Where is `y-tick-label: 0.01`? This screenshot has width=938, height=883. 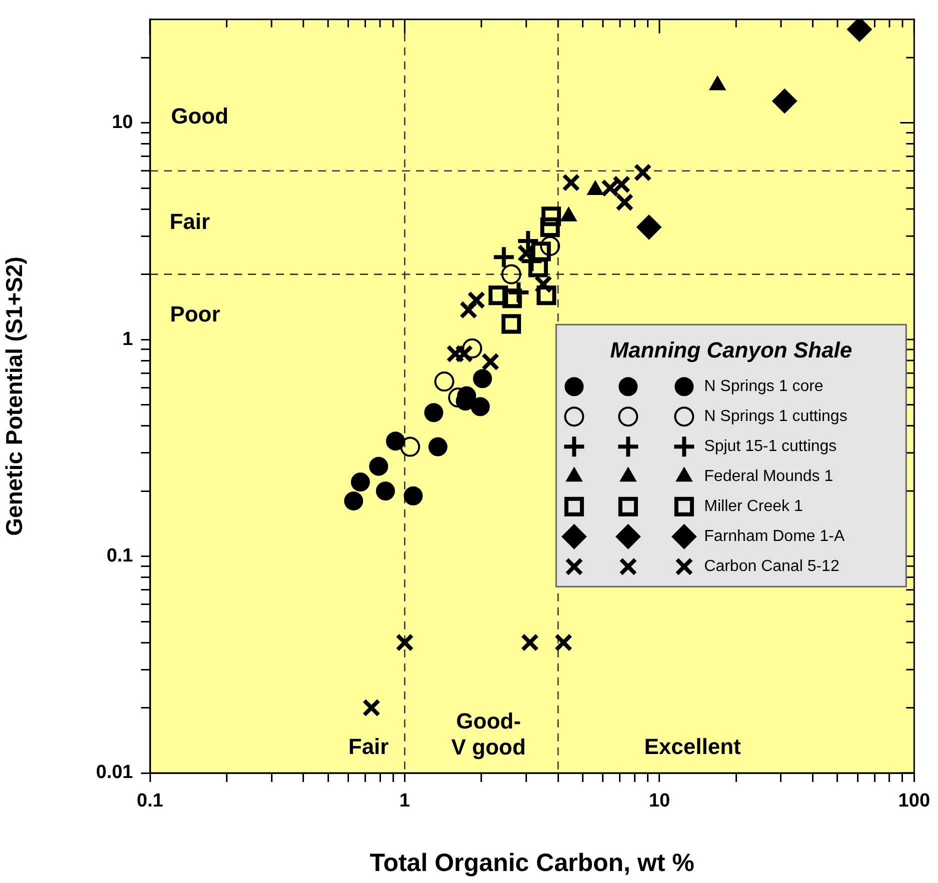 y-tick-label: 0.01 is located at coordinates (115, 773).